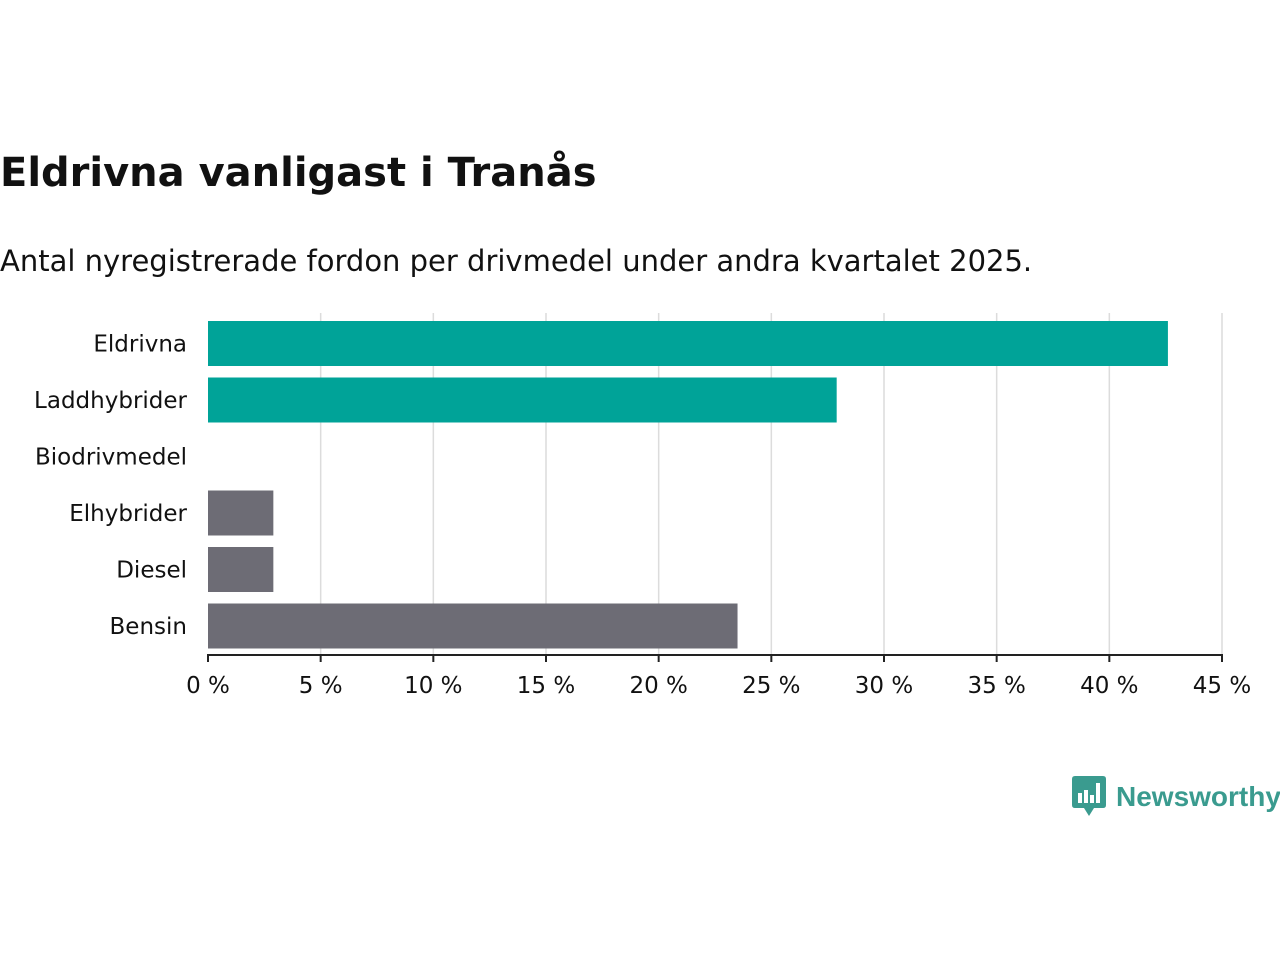 The width and height of the screenshot is (1280, 960). Describe the element at coordinates (1198, 796) in the screenshot. I see `brand-name: Newsworthy` at that location.